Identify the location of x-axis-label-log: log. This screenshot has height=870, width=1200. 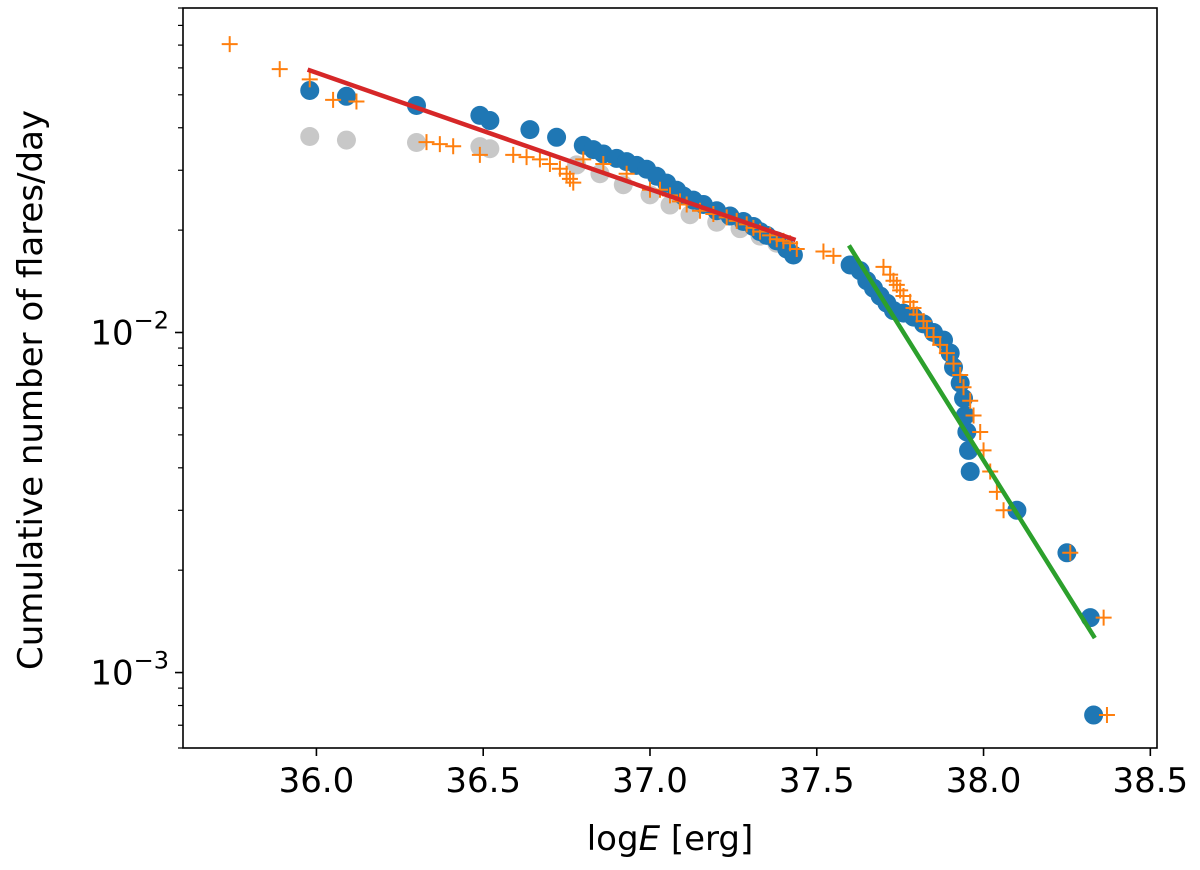
(613, 839).